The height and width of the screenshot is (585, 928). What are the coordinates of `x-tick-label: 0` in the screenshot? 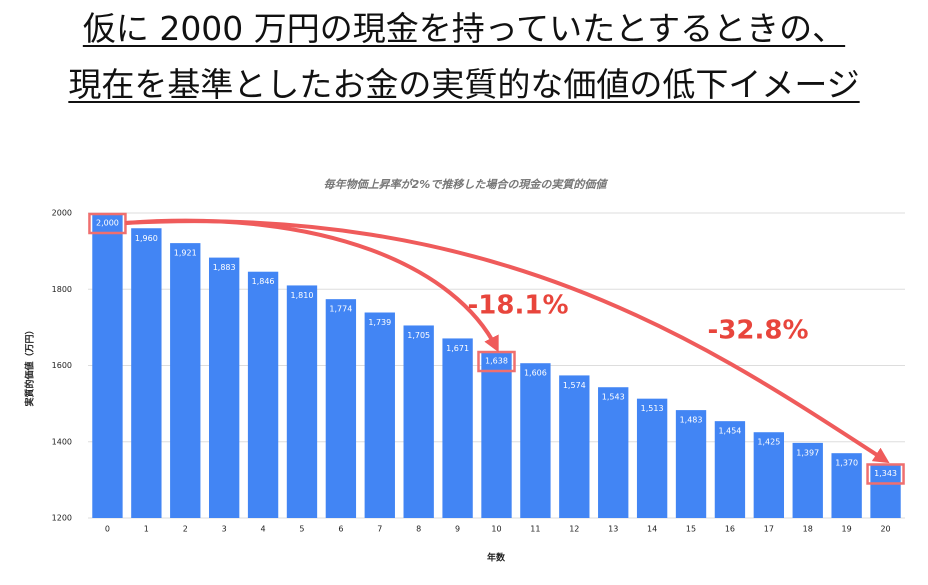 It's located at (107, 529).